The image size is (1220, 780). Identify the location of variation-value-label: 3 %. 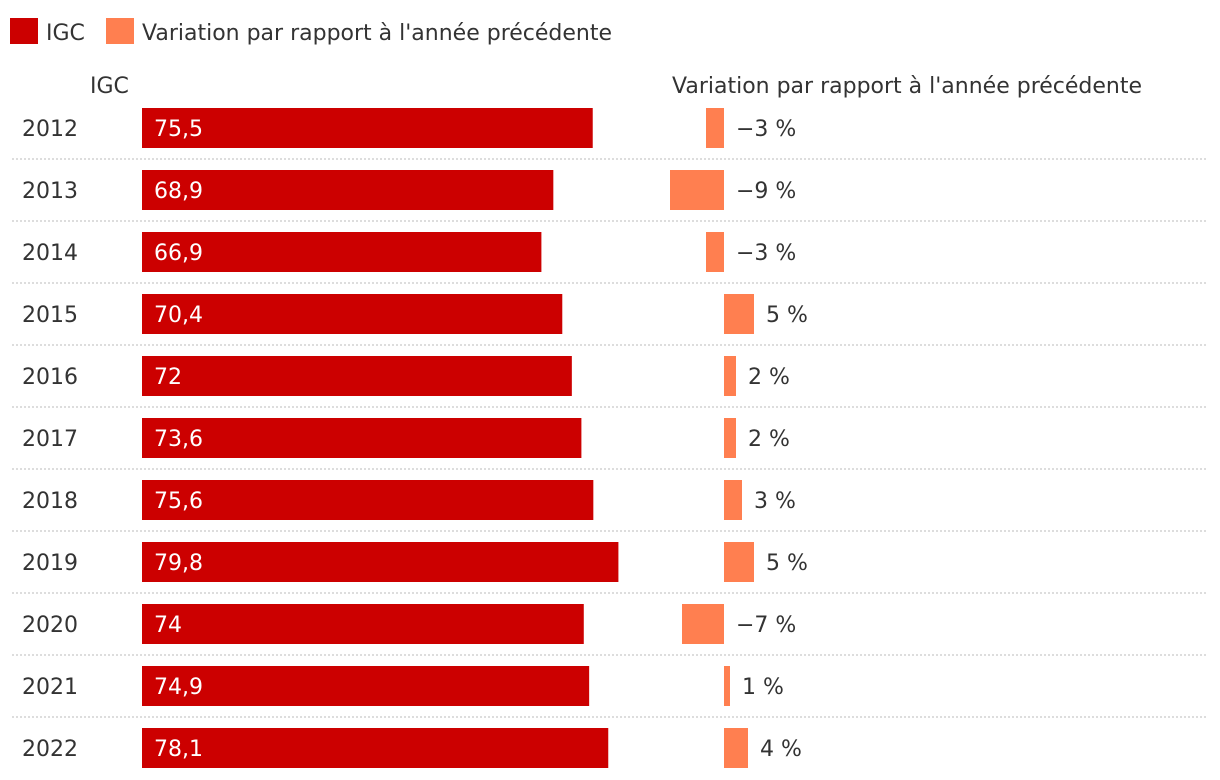
(775, 501).